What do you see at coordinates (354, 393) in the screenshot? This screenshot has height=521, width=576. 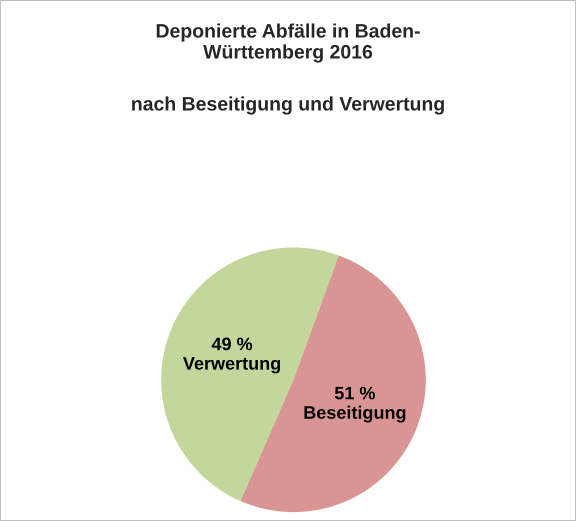 I see `data-label: 51 %` at bounding box center [354, 393].